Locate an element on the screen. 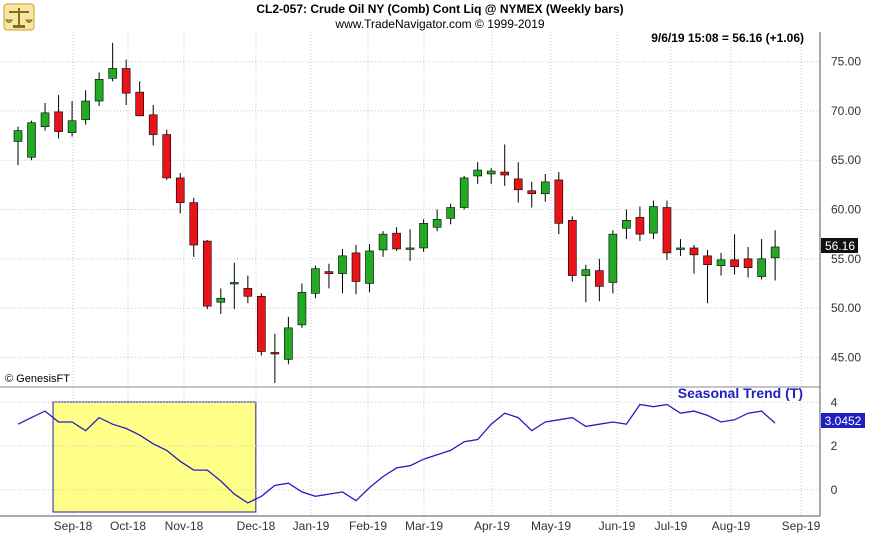 This screenshot has width=878, height=536. x-tick-label: Sep-19 is located at coordinates (801, 526).